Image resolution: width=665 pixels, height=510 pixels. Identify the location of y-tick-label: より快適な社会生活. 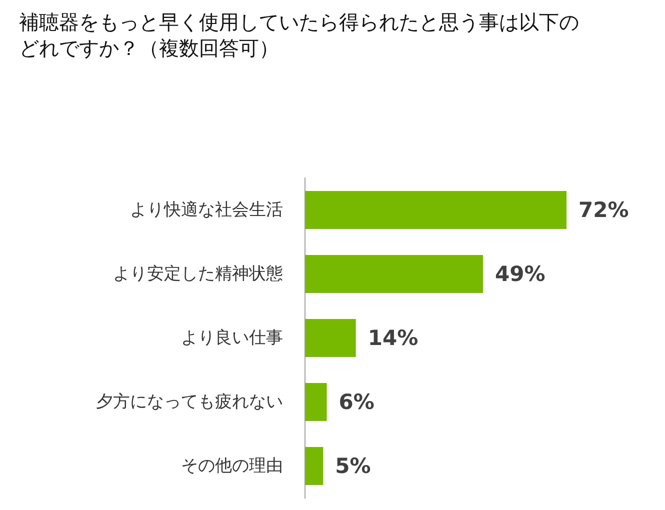
(206, 210).